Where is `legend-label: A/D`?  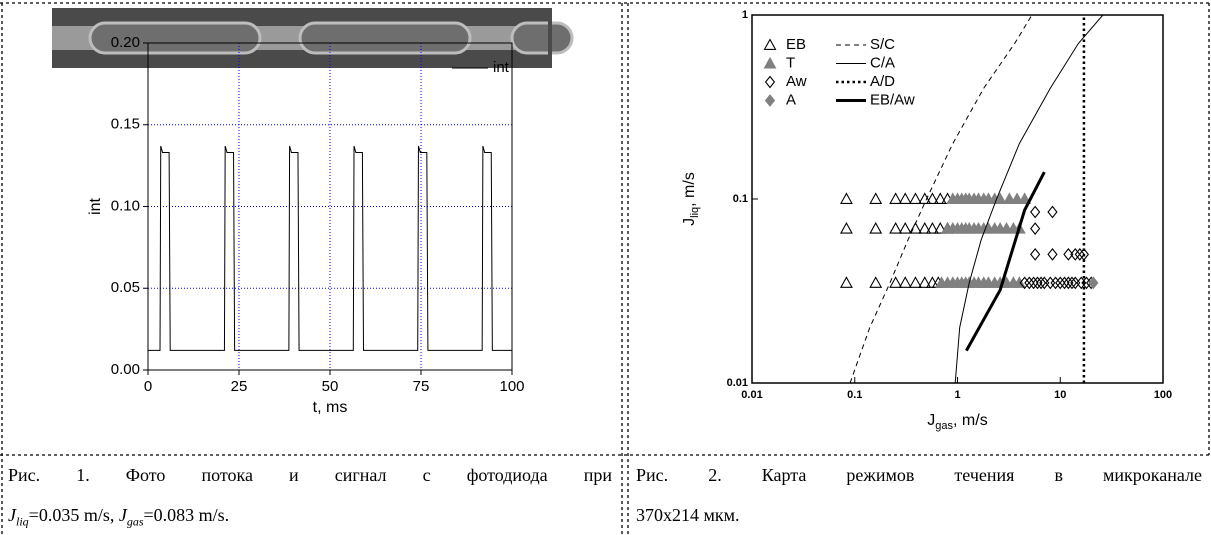
legend-label: A/D is located at coordinates (882, 81).